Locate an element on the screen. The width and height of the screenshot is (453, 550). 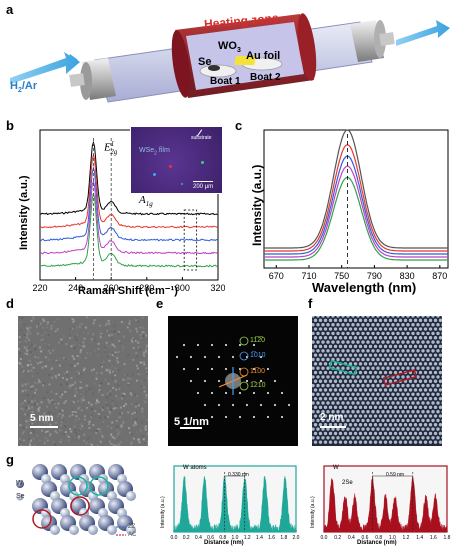
spot-label-3: 11̅00 is located at coordinates (258, 371).